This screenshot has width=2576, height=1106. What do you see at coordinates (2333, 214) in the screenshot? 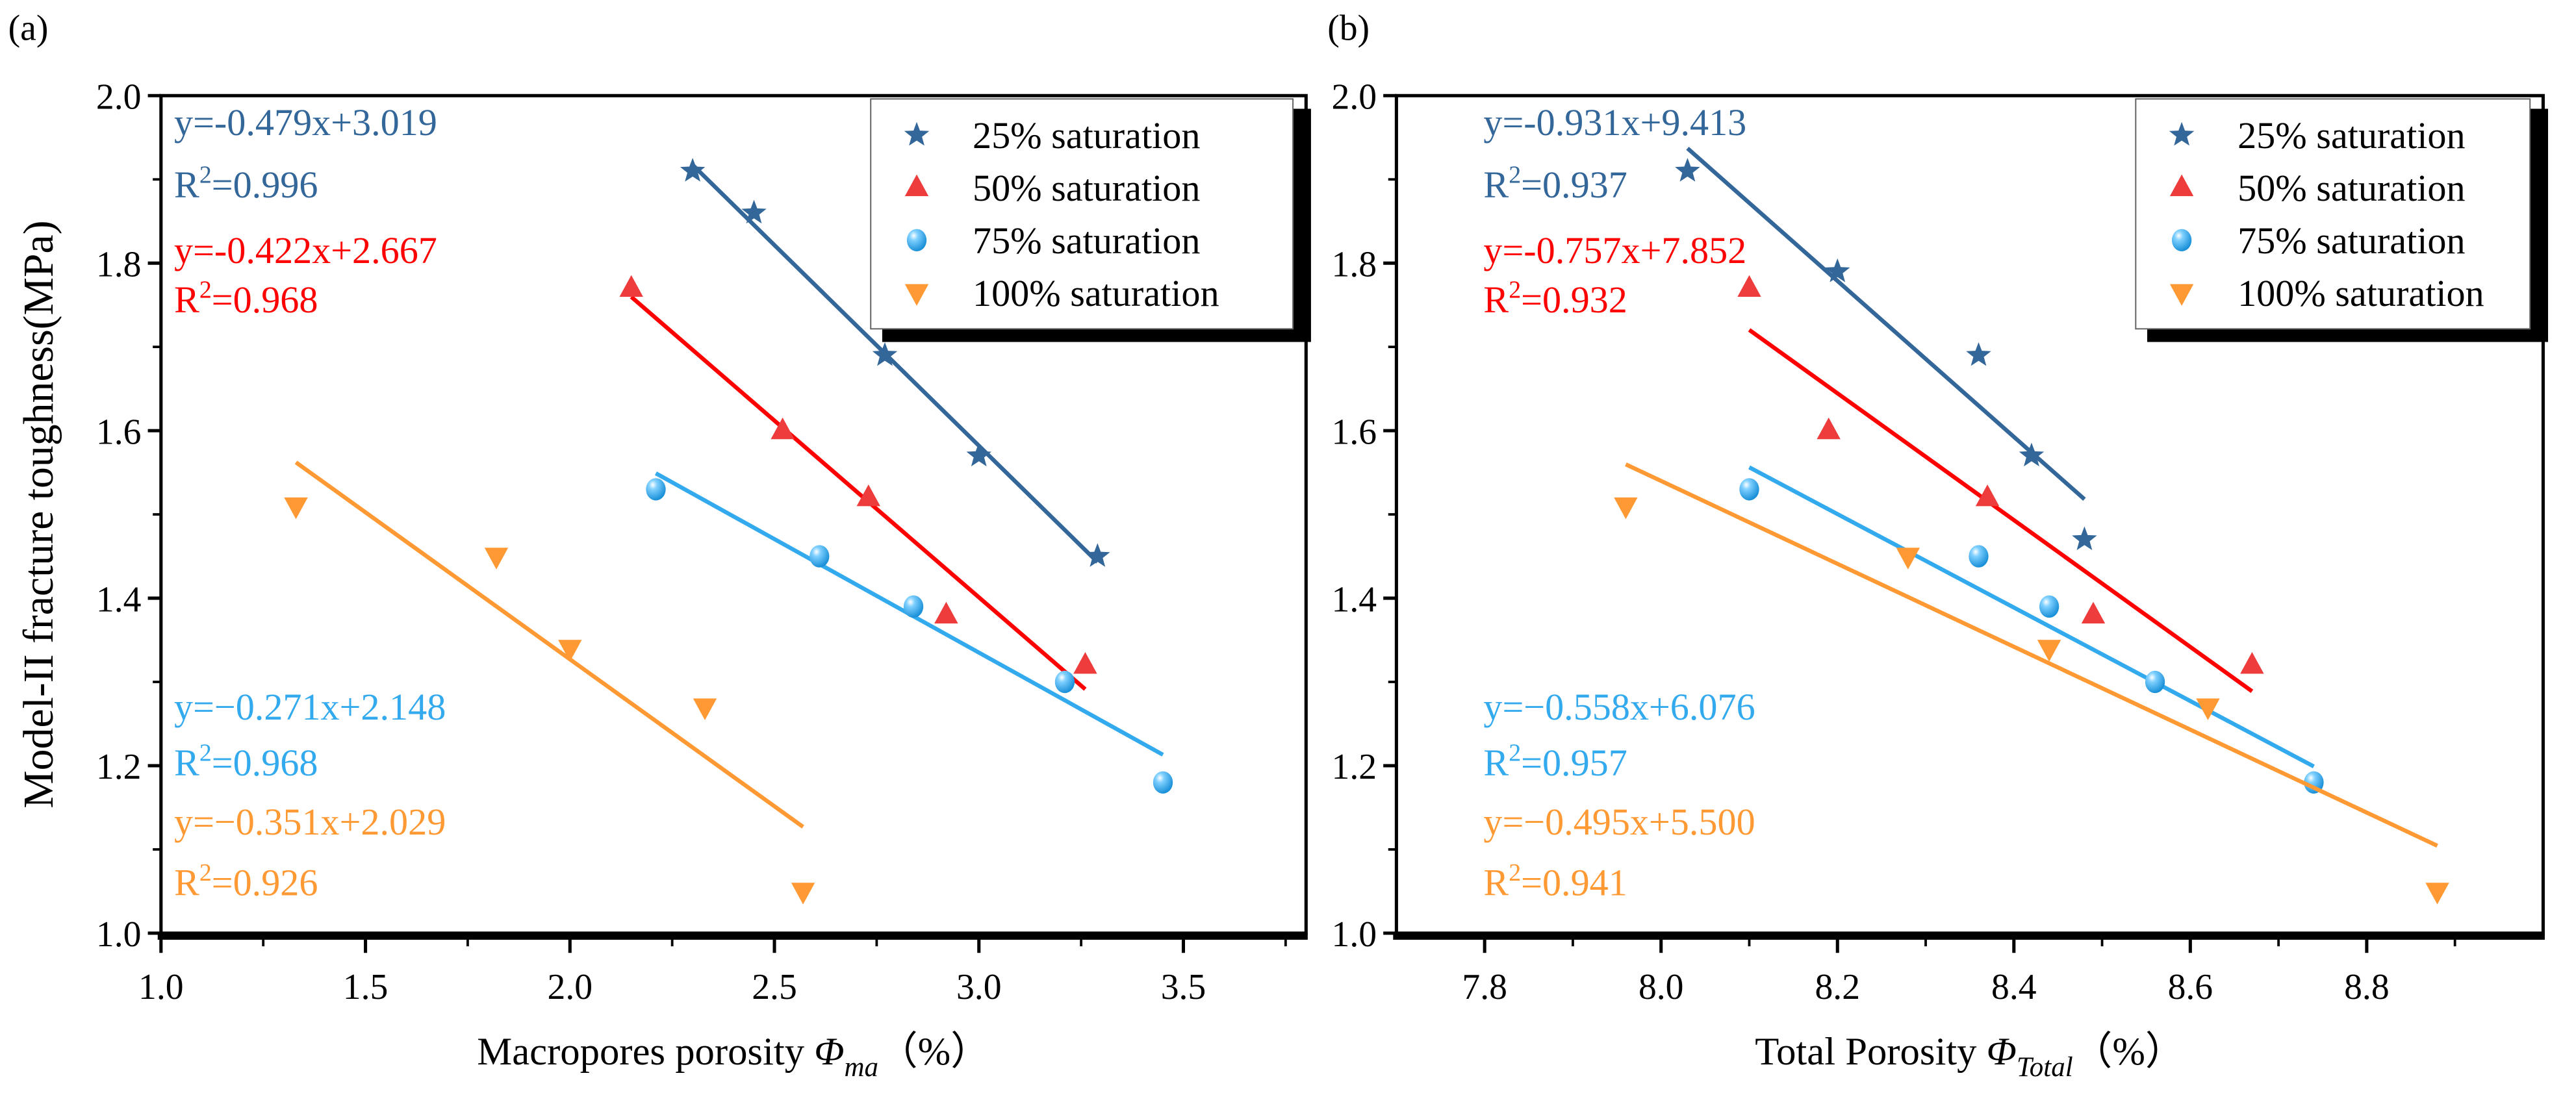
I see `legend-box` at bounding box center [2333, 214].